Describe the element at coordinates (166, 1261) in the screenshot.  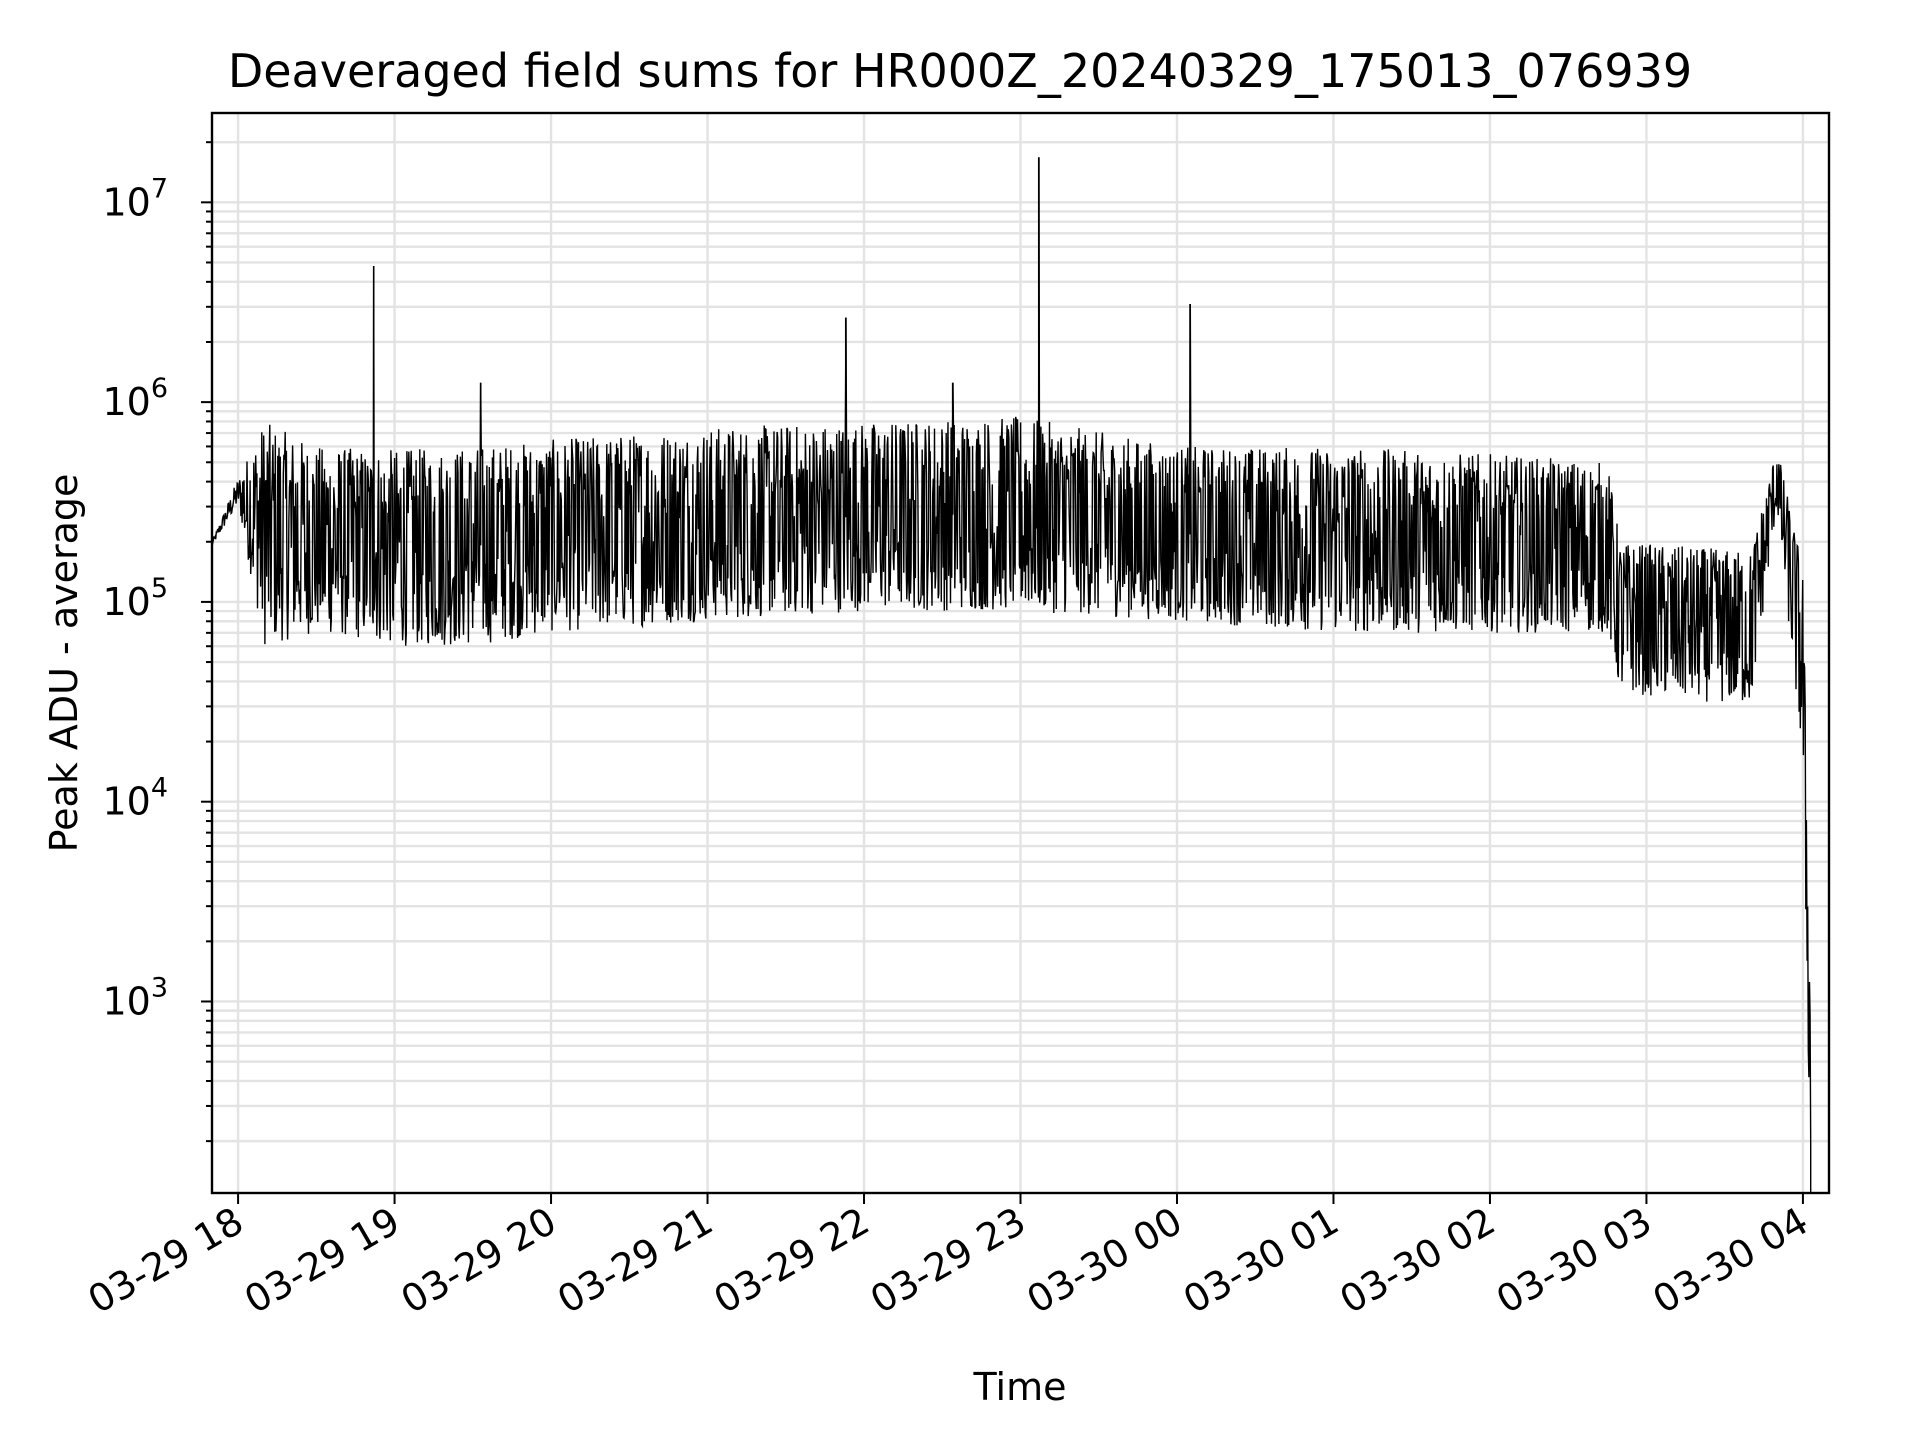
I see `x-tick-label: 03-29 18` at that location.